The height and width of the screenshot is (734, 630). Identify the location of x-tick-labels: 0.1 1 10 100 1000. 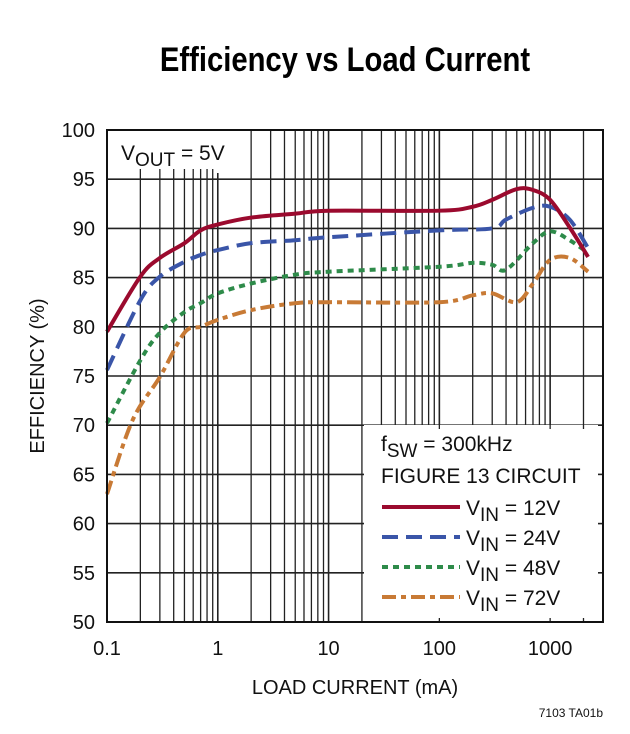
(332, 649).